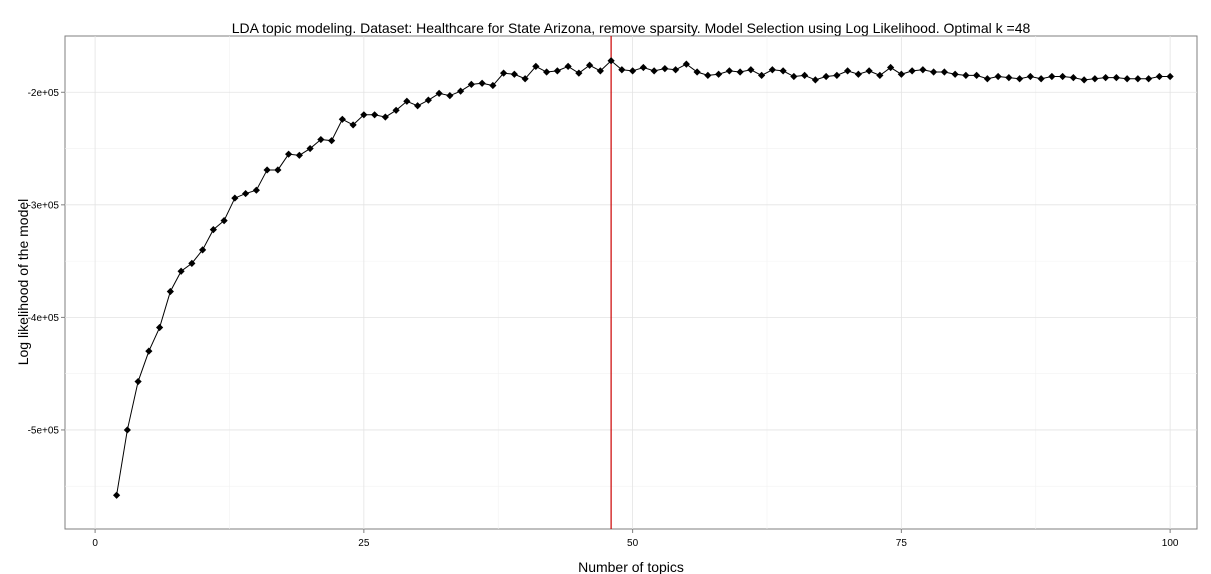  What do you see at coordinates (44, 318) in the screenshot?
I see `y-tick-label: -4e+05` at bounding box center [44, 318].